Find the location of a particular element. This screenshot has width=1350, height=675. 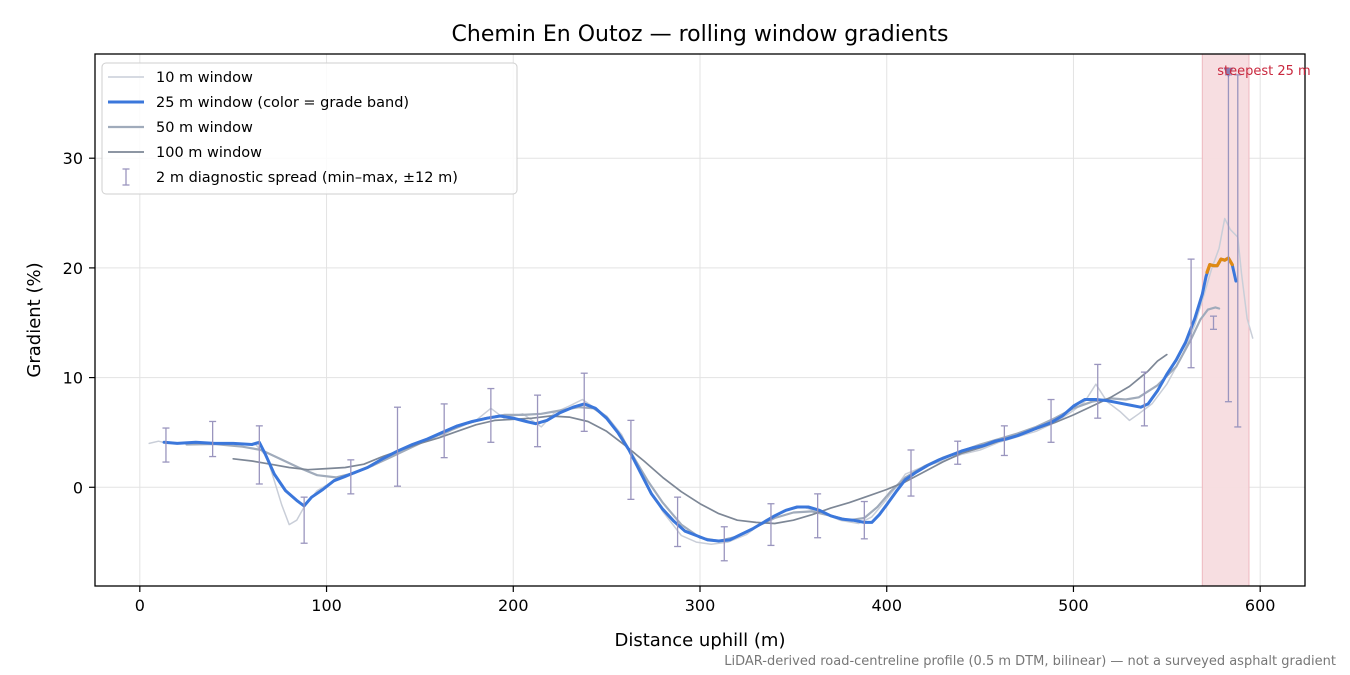

legend-box is located at coordinates (309, 128).